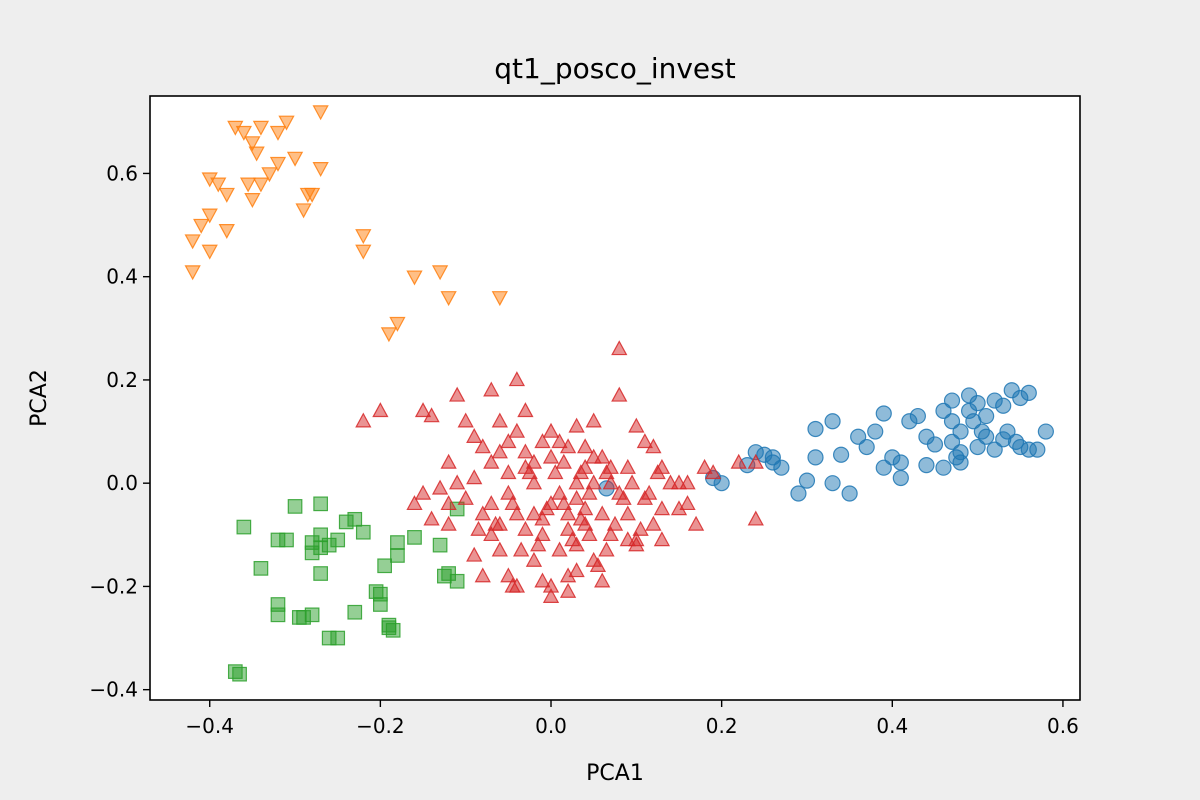 This screenshot has width=1200, height=800. What do you see at coordinates (892, 726) in the screenshot?
I see `x-tick-label: 0.4` at bounding box center [892, 726].